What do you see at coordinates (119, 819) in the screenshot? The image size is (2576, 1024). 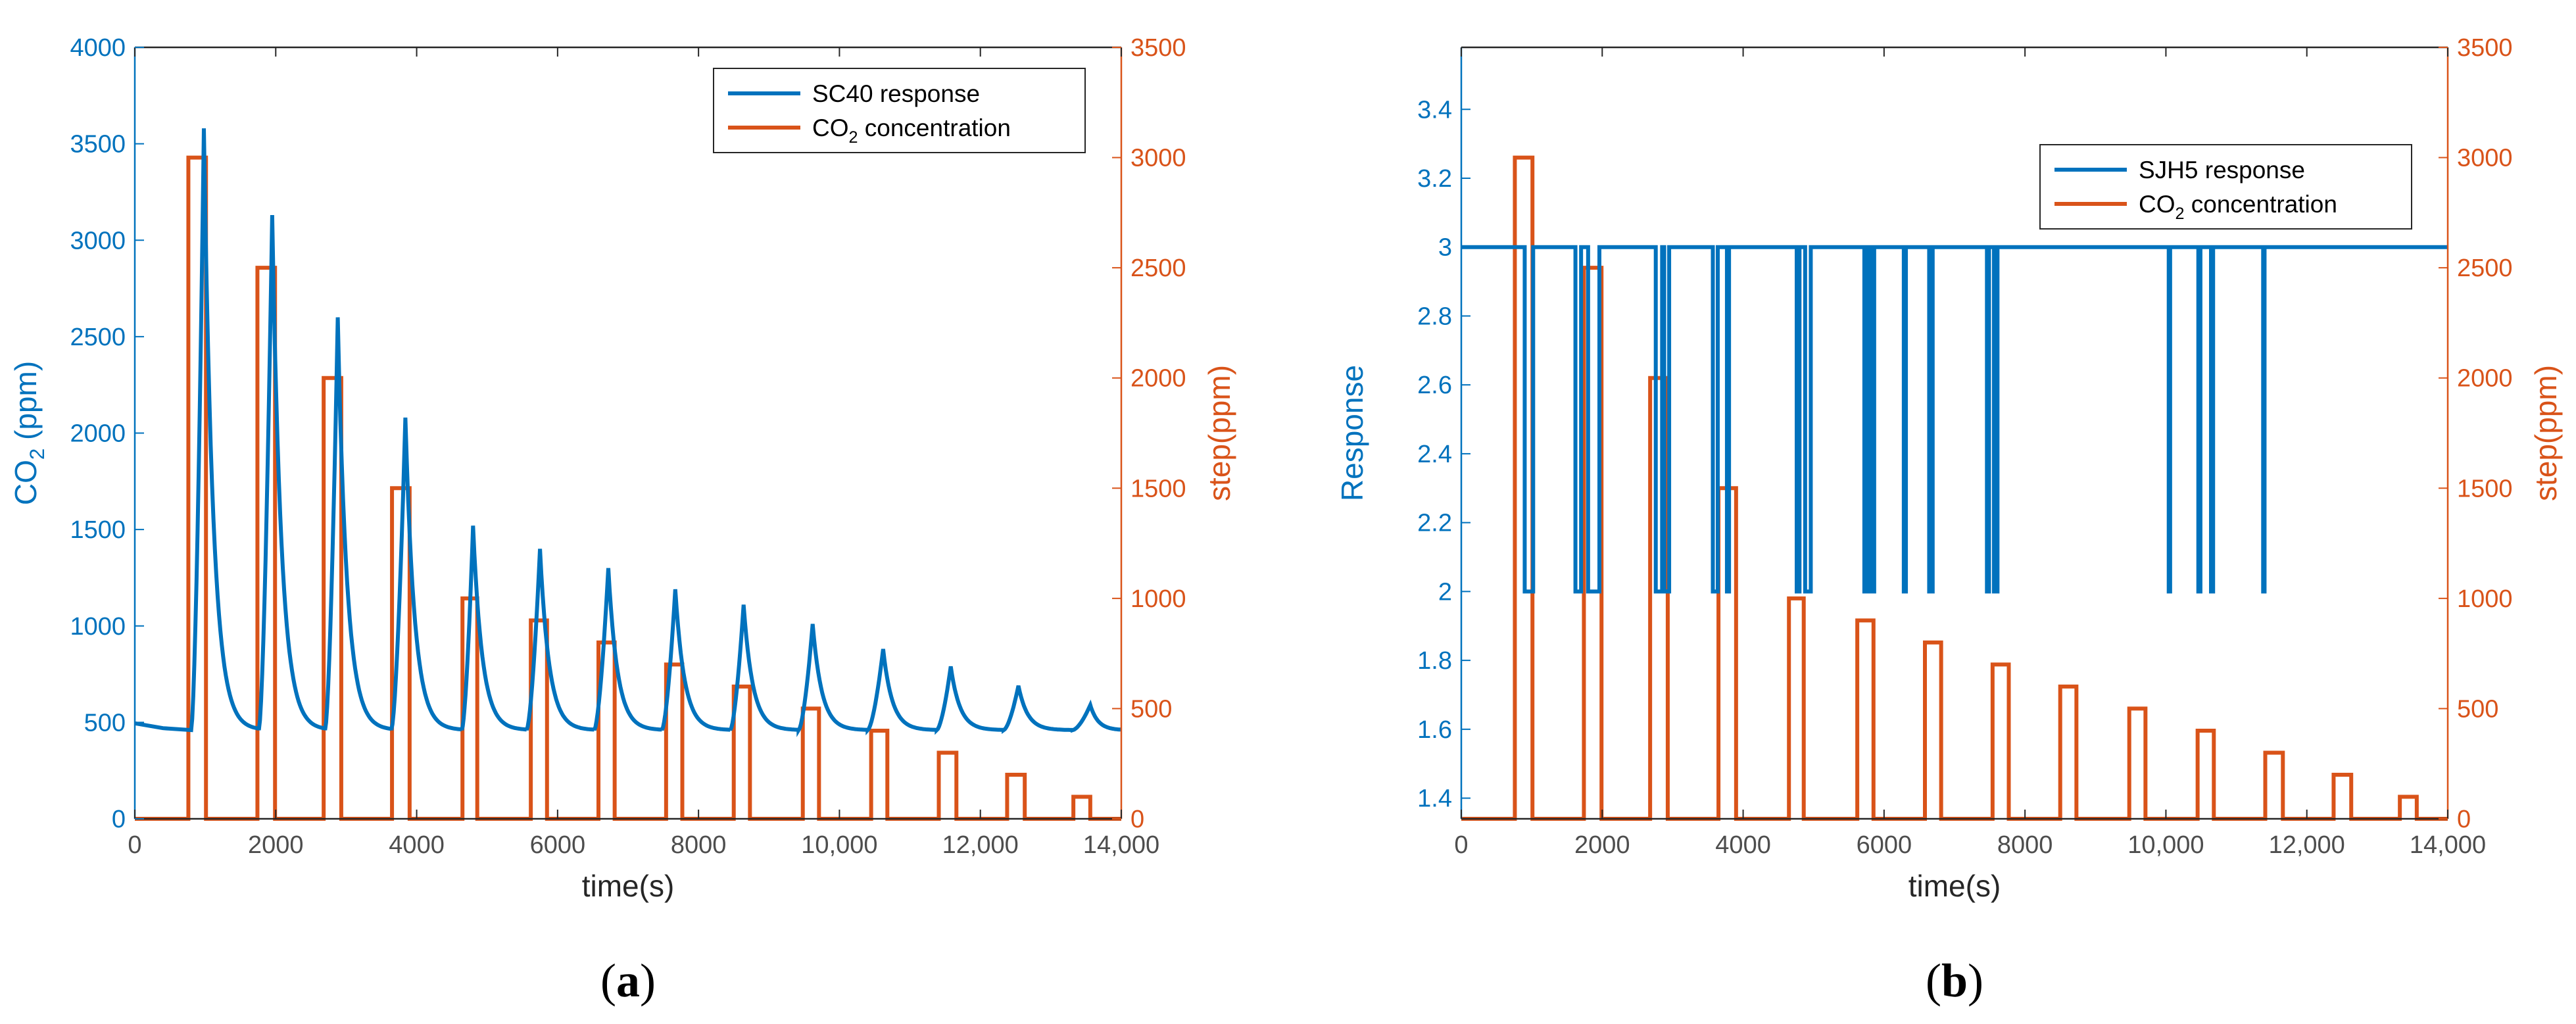 I see `y-left-tick-label: 0` at bounding box center [119, 819].